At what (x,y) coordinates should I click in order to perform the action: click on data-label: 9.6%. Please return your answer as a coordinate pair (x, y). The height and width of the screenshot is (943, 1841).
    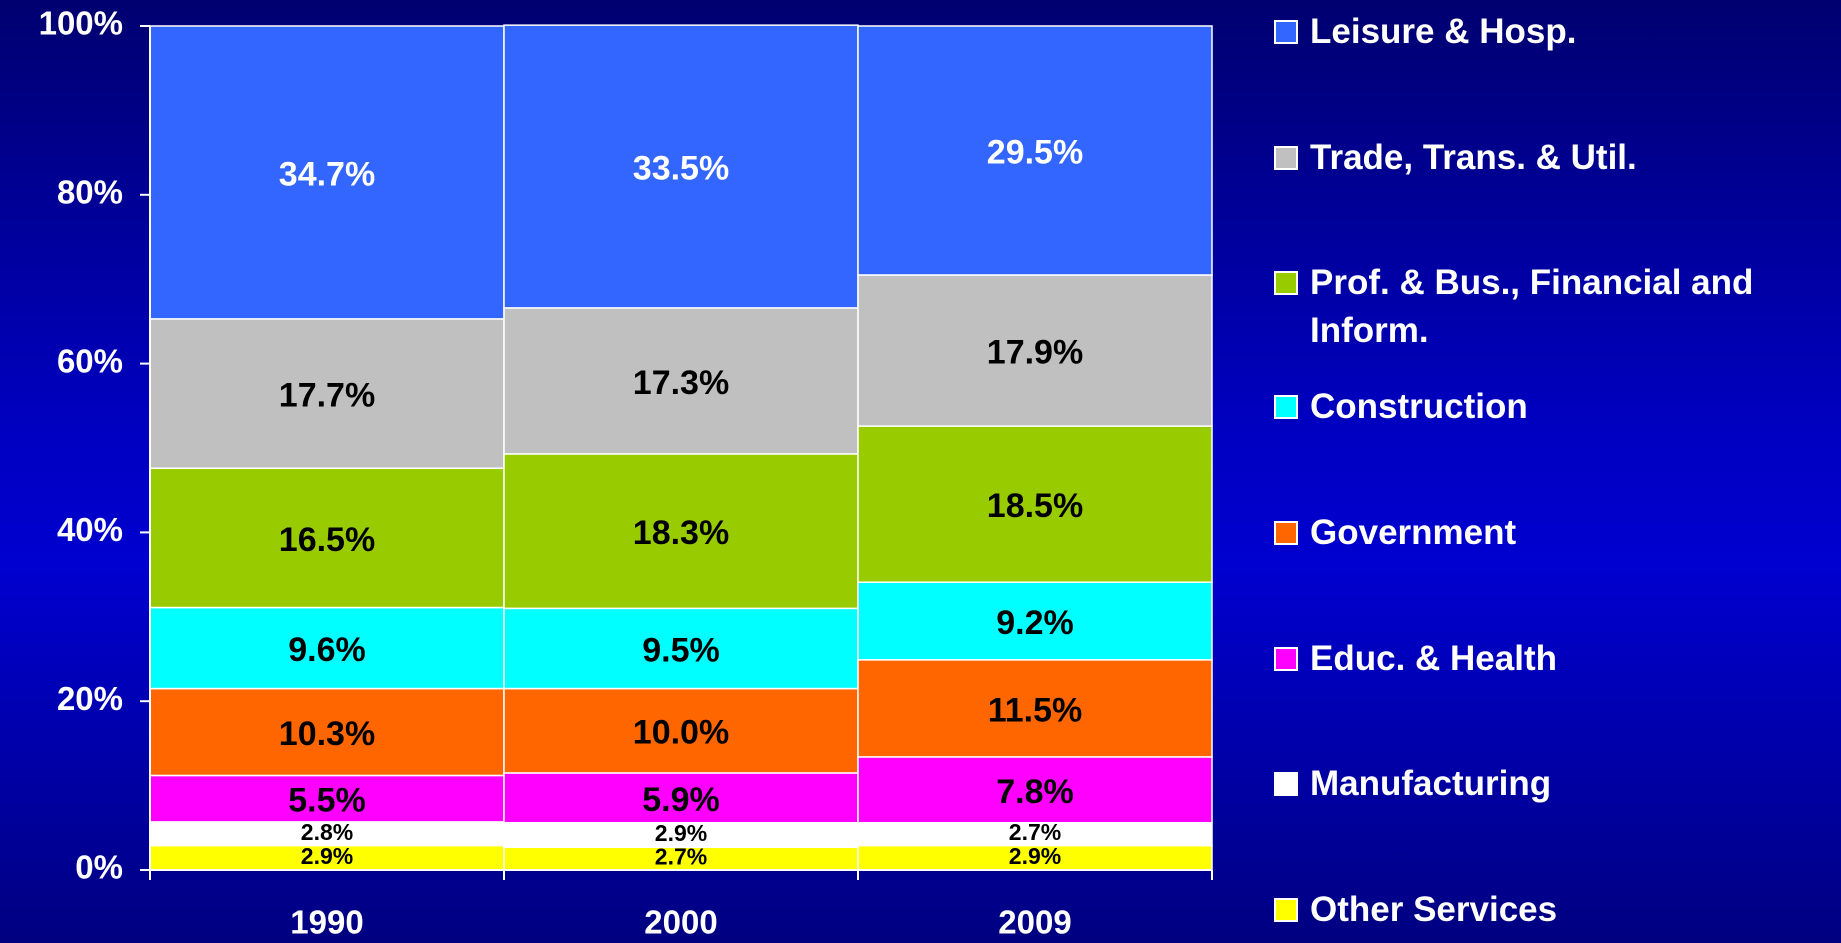
    Looking at the image, I should click on (327, 650).